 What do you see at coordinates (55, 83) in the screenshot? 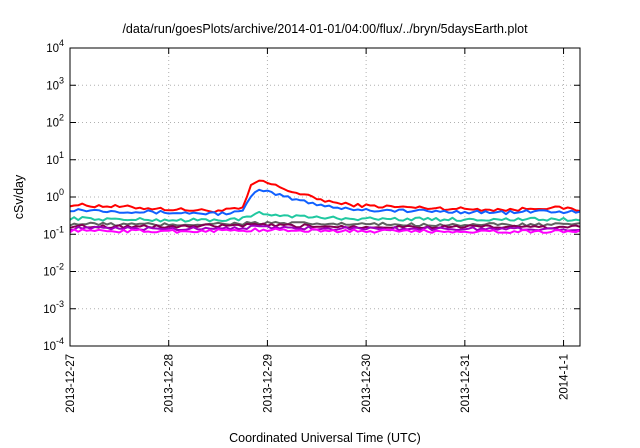
I see `y-tick-label: 10³` at bounding box center [55, 83].